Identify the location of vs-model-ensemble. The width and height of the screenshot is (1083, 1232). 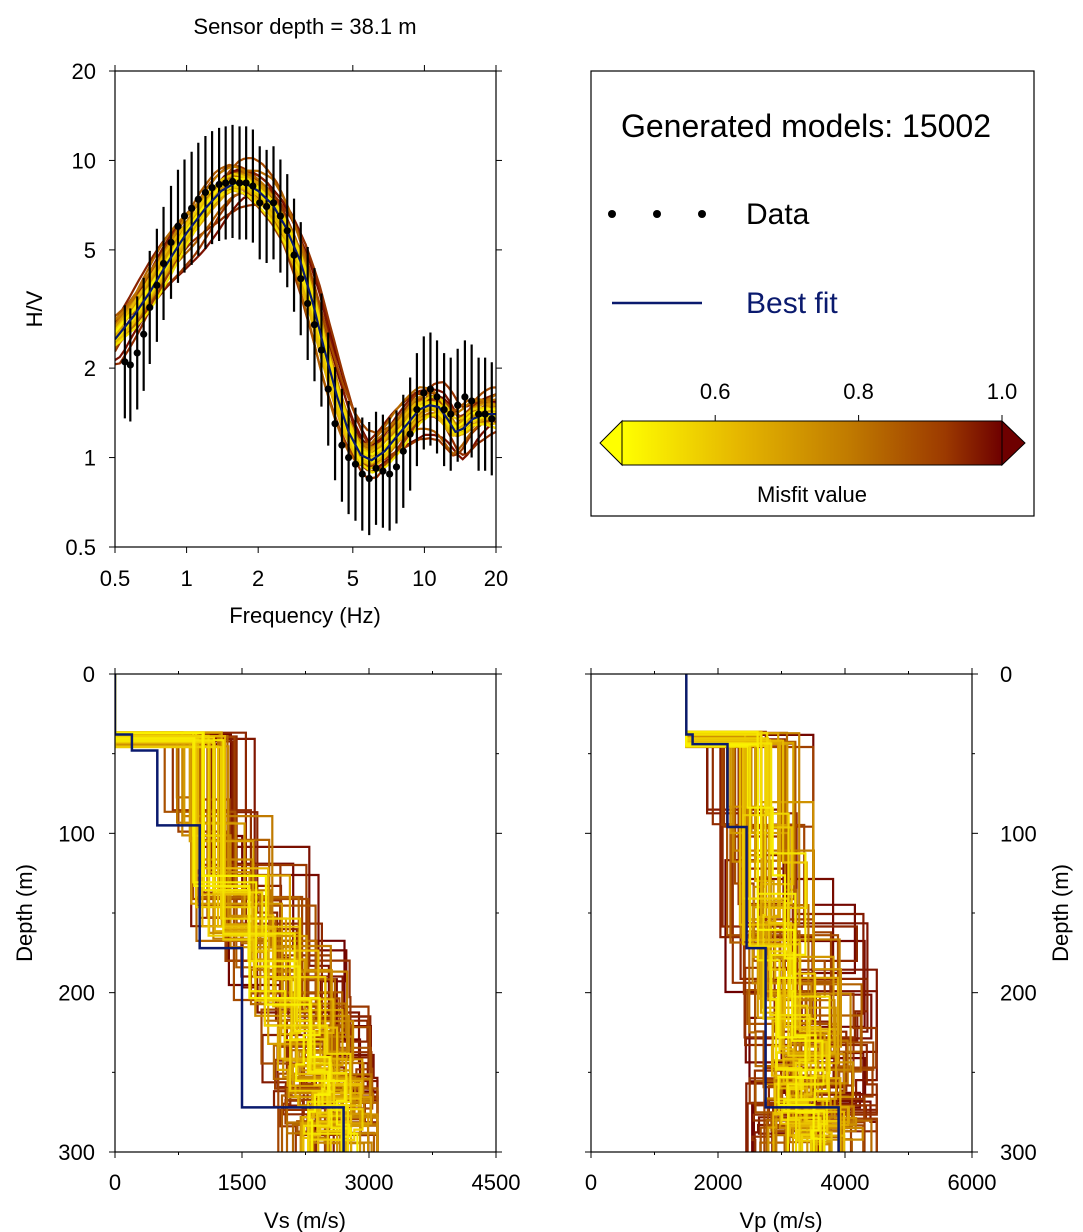
(247, 913).